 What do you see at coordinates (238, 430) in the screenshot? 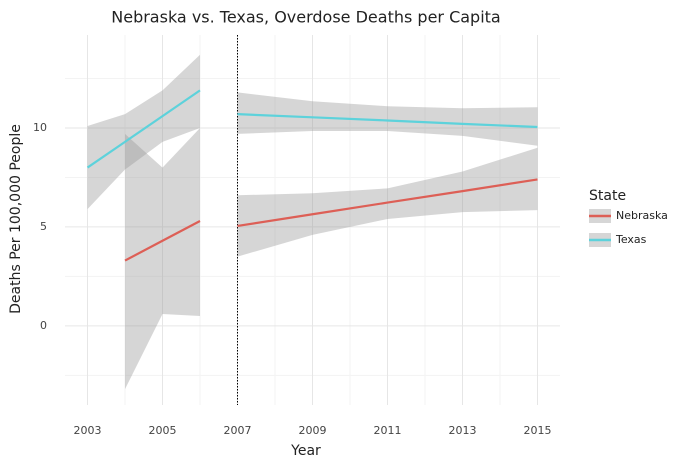
I see `x-tick-label: 2007` at bounding box center [238, 430].